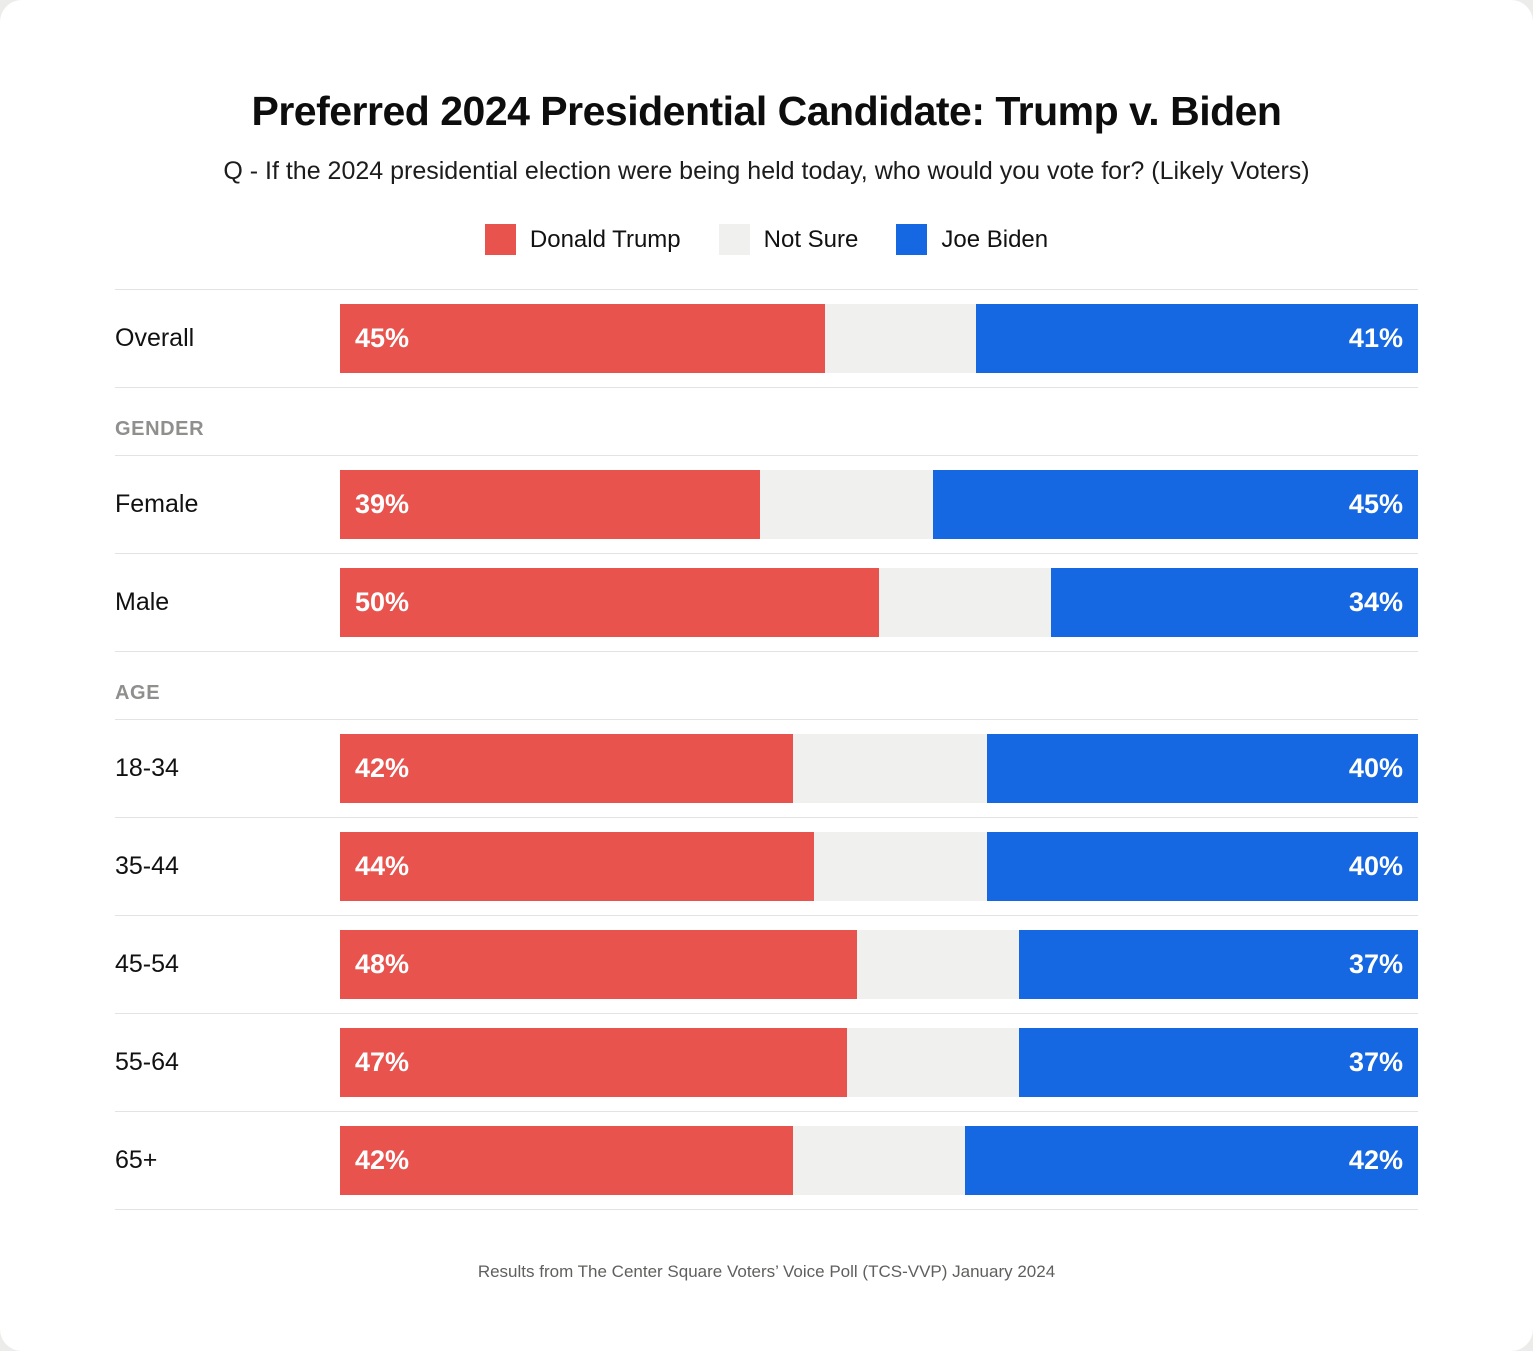 The image size is (1533, 1351). Describe the element at coordinates (157, 504) in the screenshot. I see `row-label: Female` at that location.